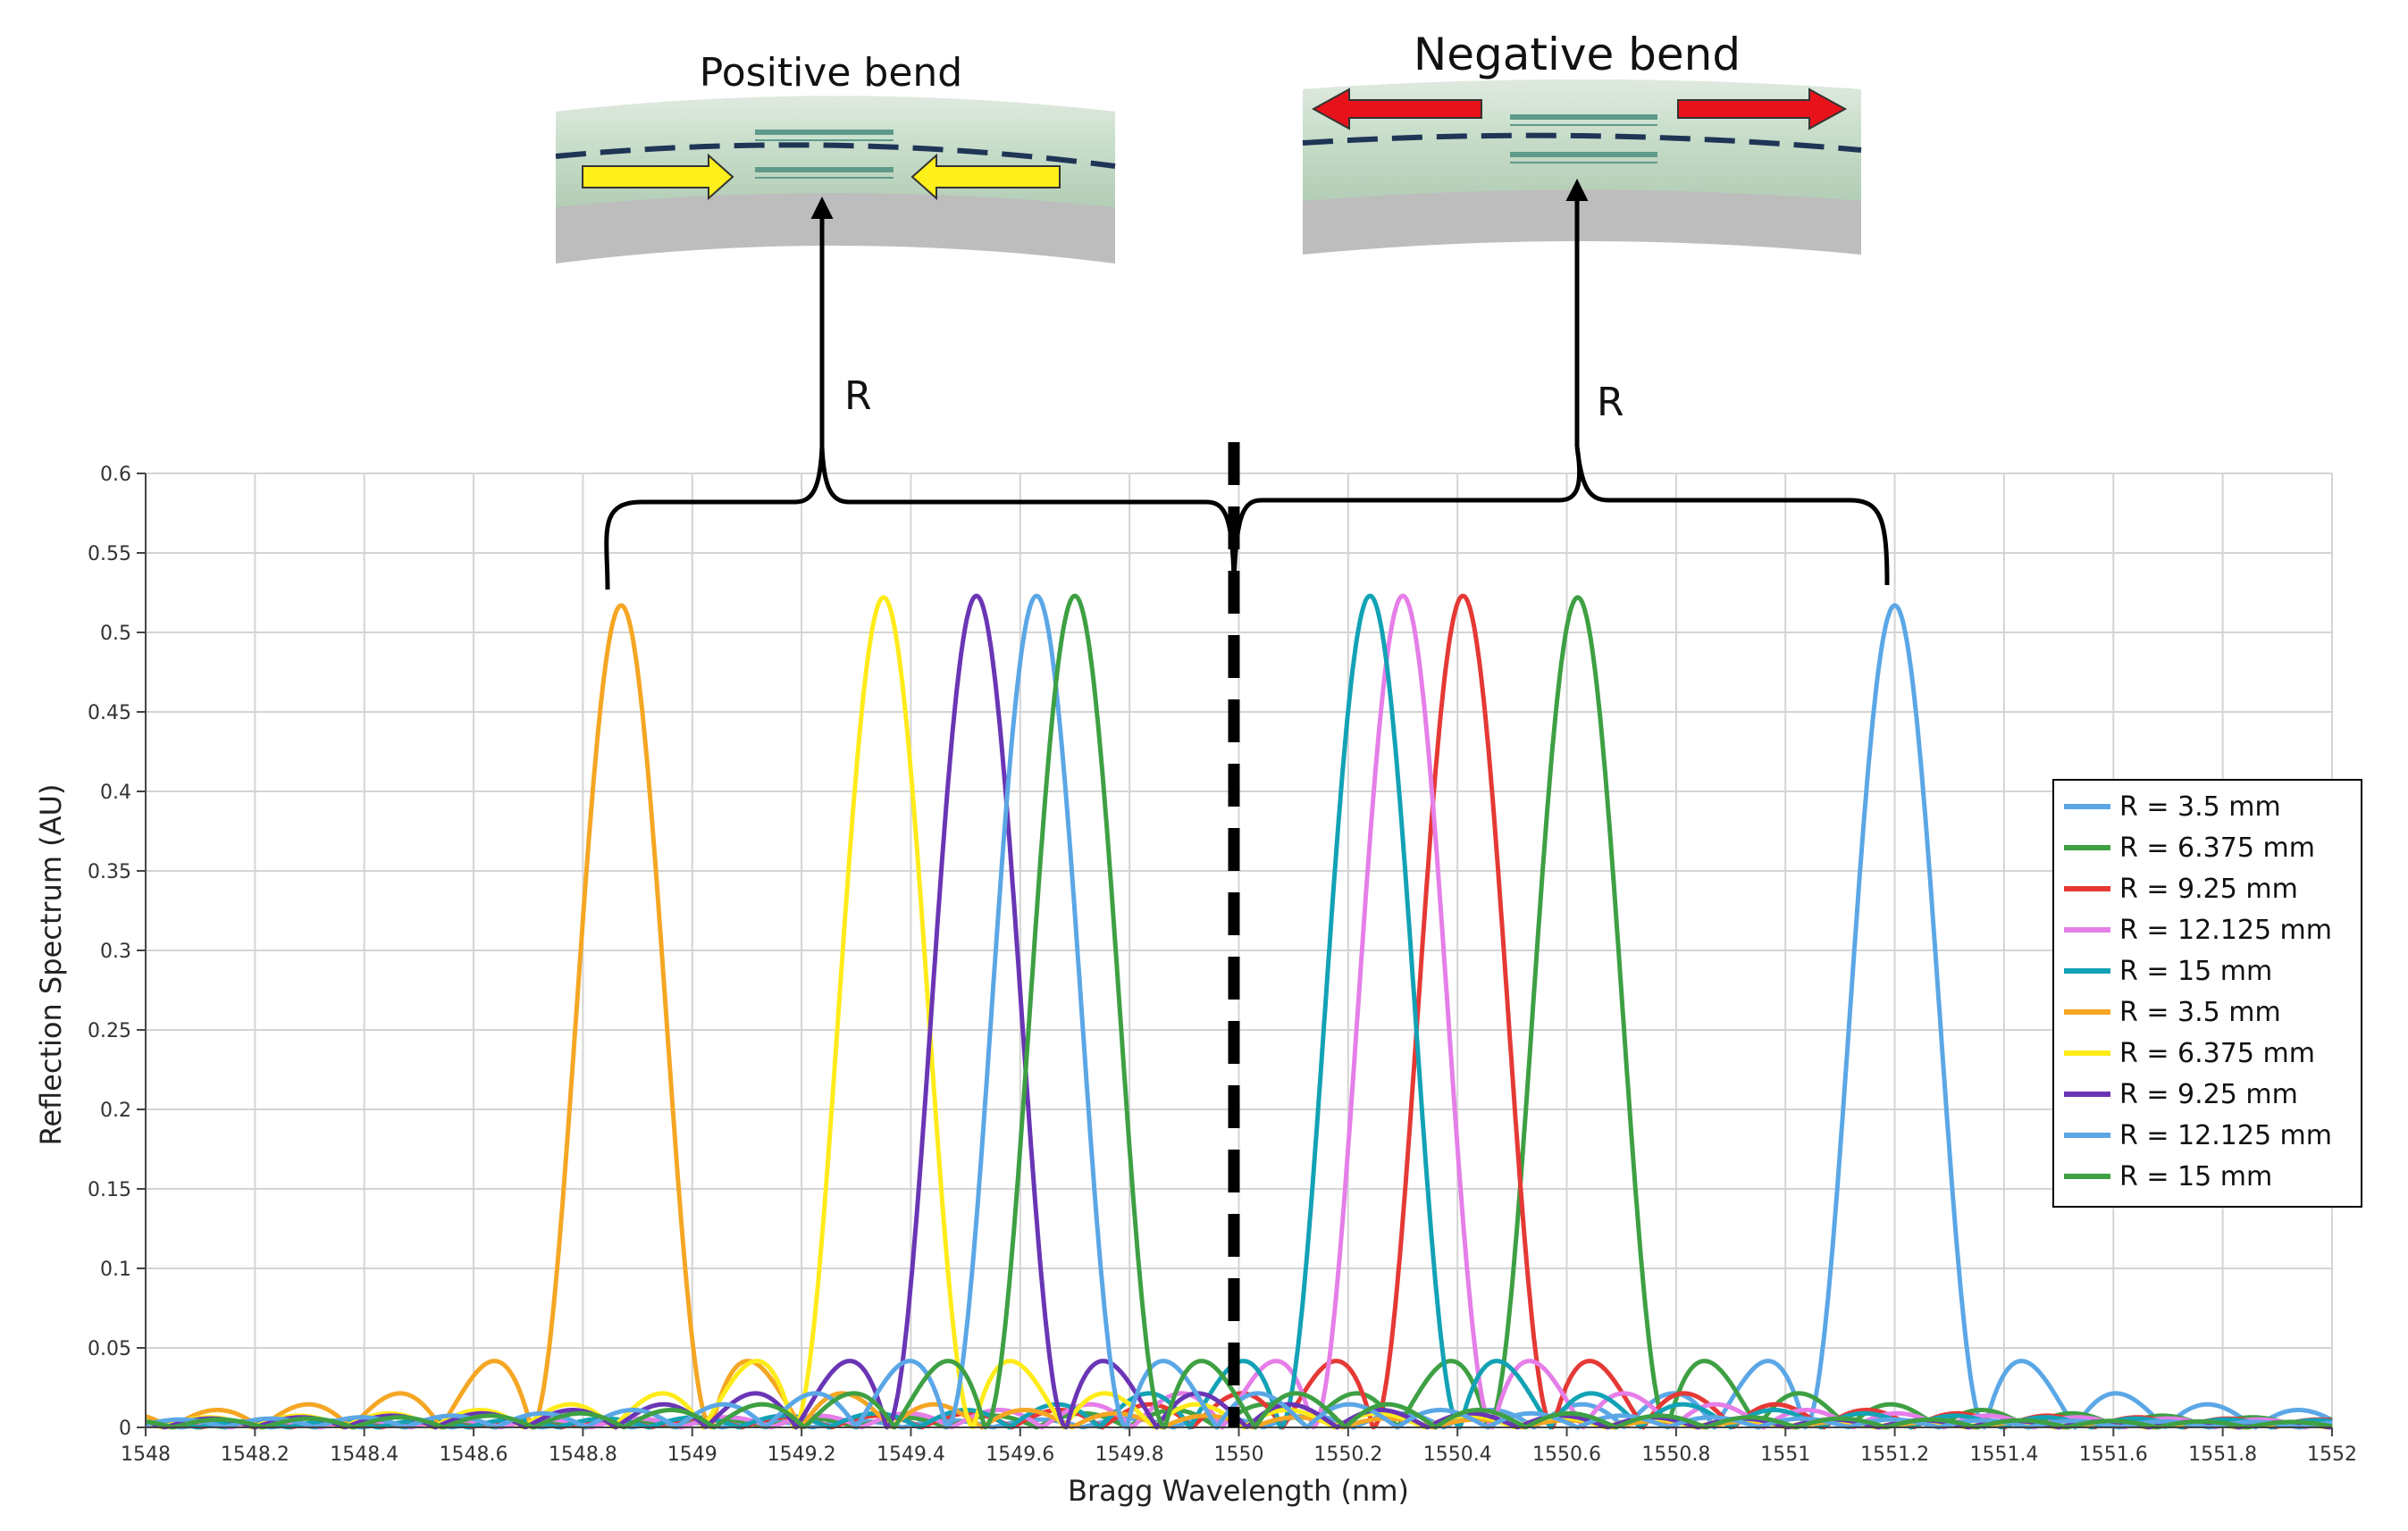  Describe the element at coordinates (2332, 1454) in the screenshot. I see `x-tick-label: 1552` at that location.